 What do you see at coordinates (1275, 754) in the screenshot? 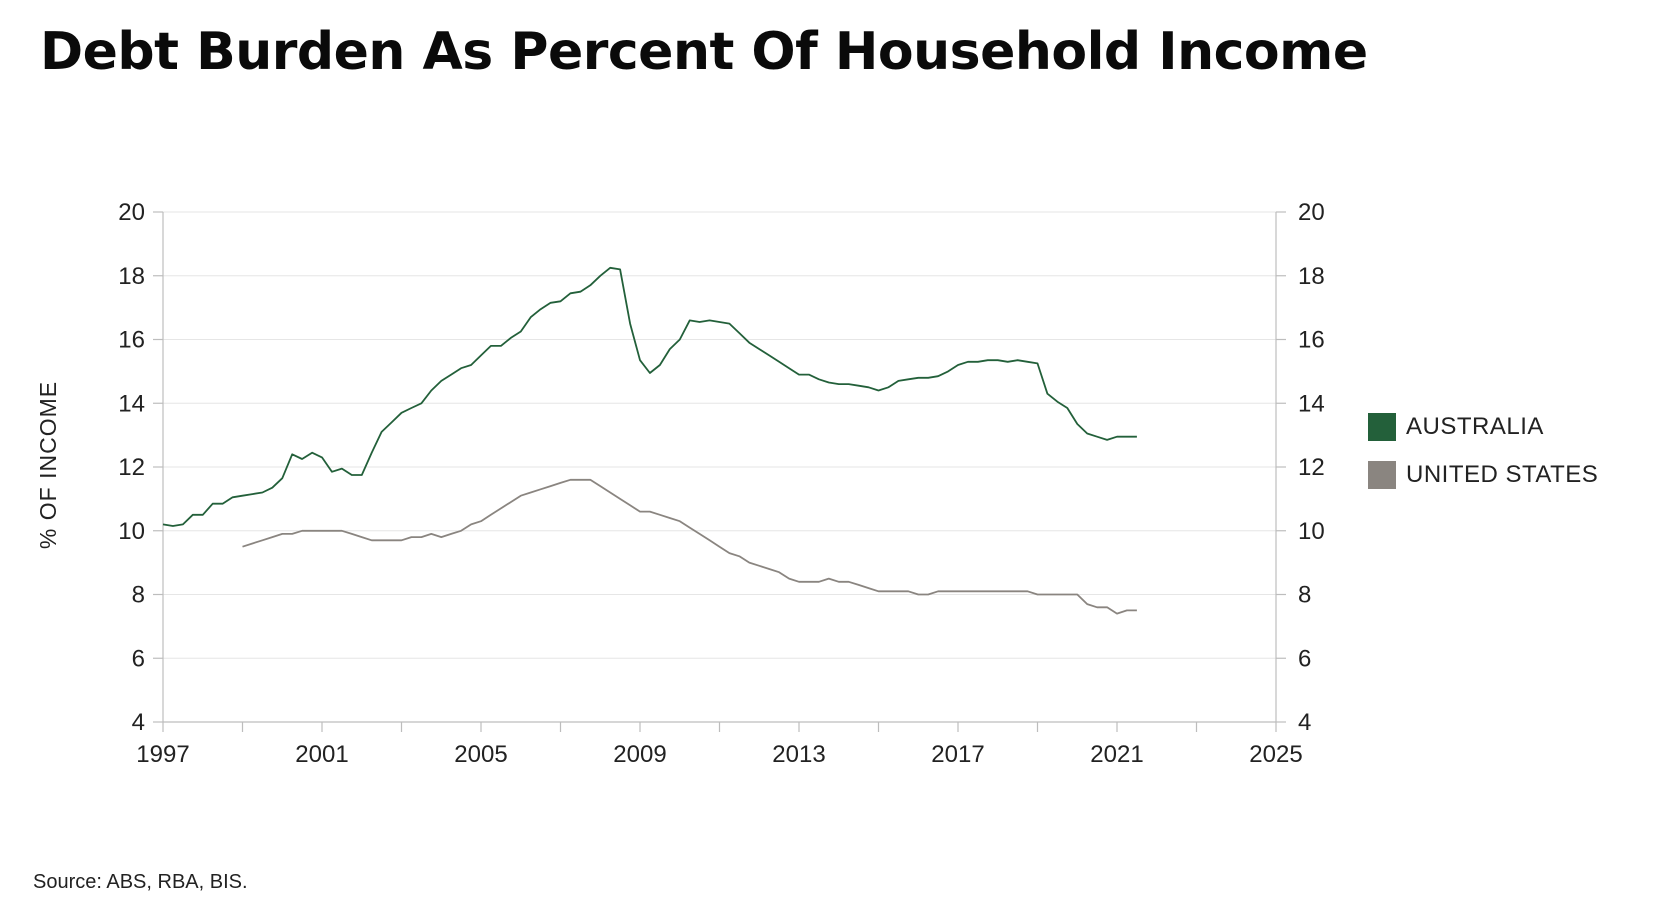
I see `x-tick-label-2025: 2025` at bounding box center [1275, 754].